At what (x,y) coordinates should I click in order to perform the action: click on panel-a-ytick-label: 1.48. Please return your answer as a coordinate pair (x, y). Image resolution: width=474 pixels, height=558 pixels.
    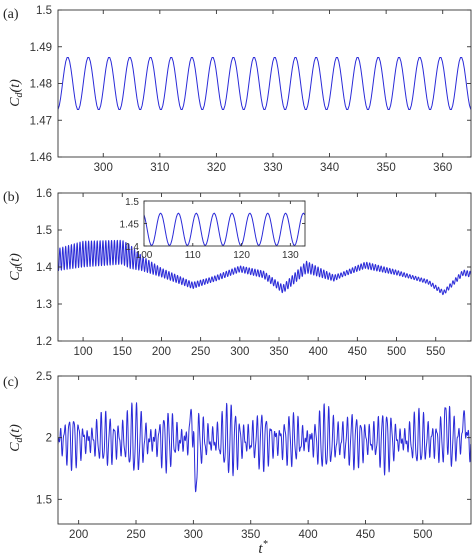
    Looking at the image, I should click on (41, 85).